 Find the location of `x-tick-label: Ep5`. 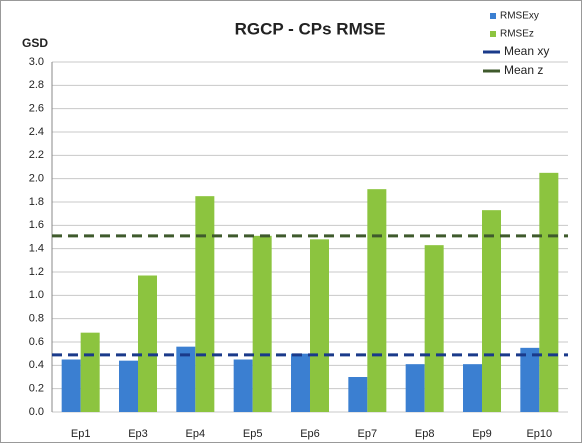

x-tick-label: Ep5 is located at coordinates (253, 434).